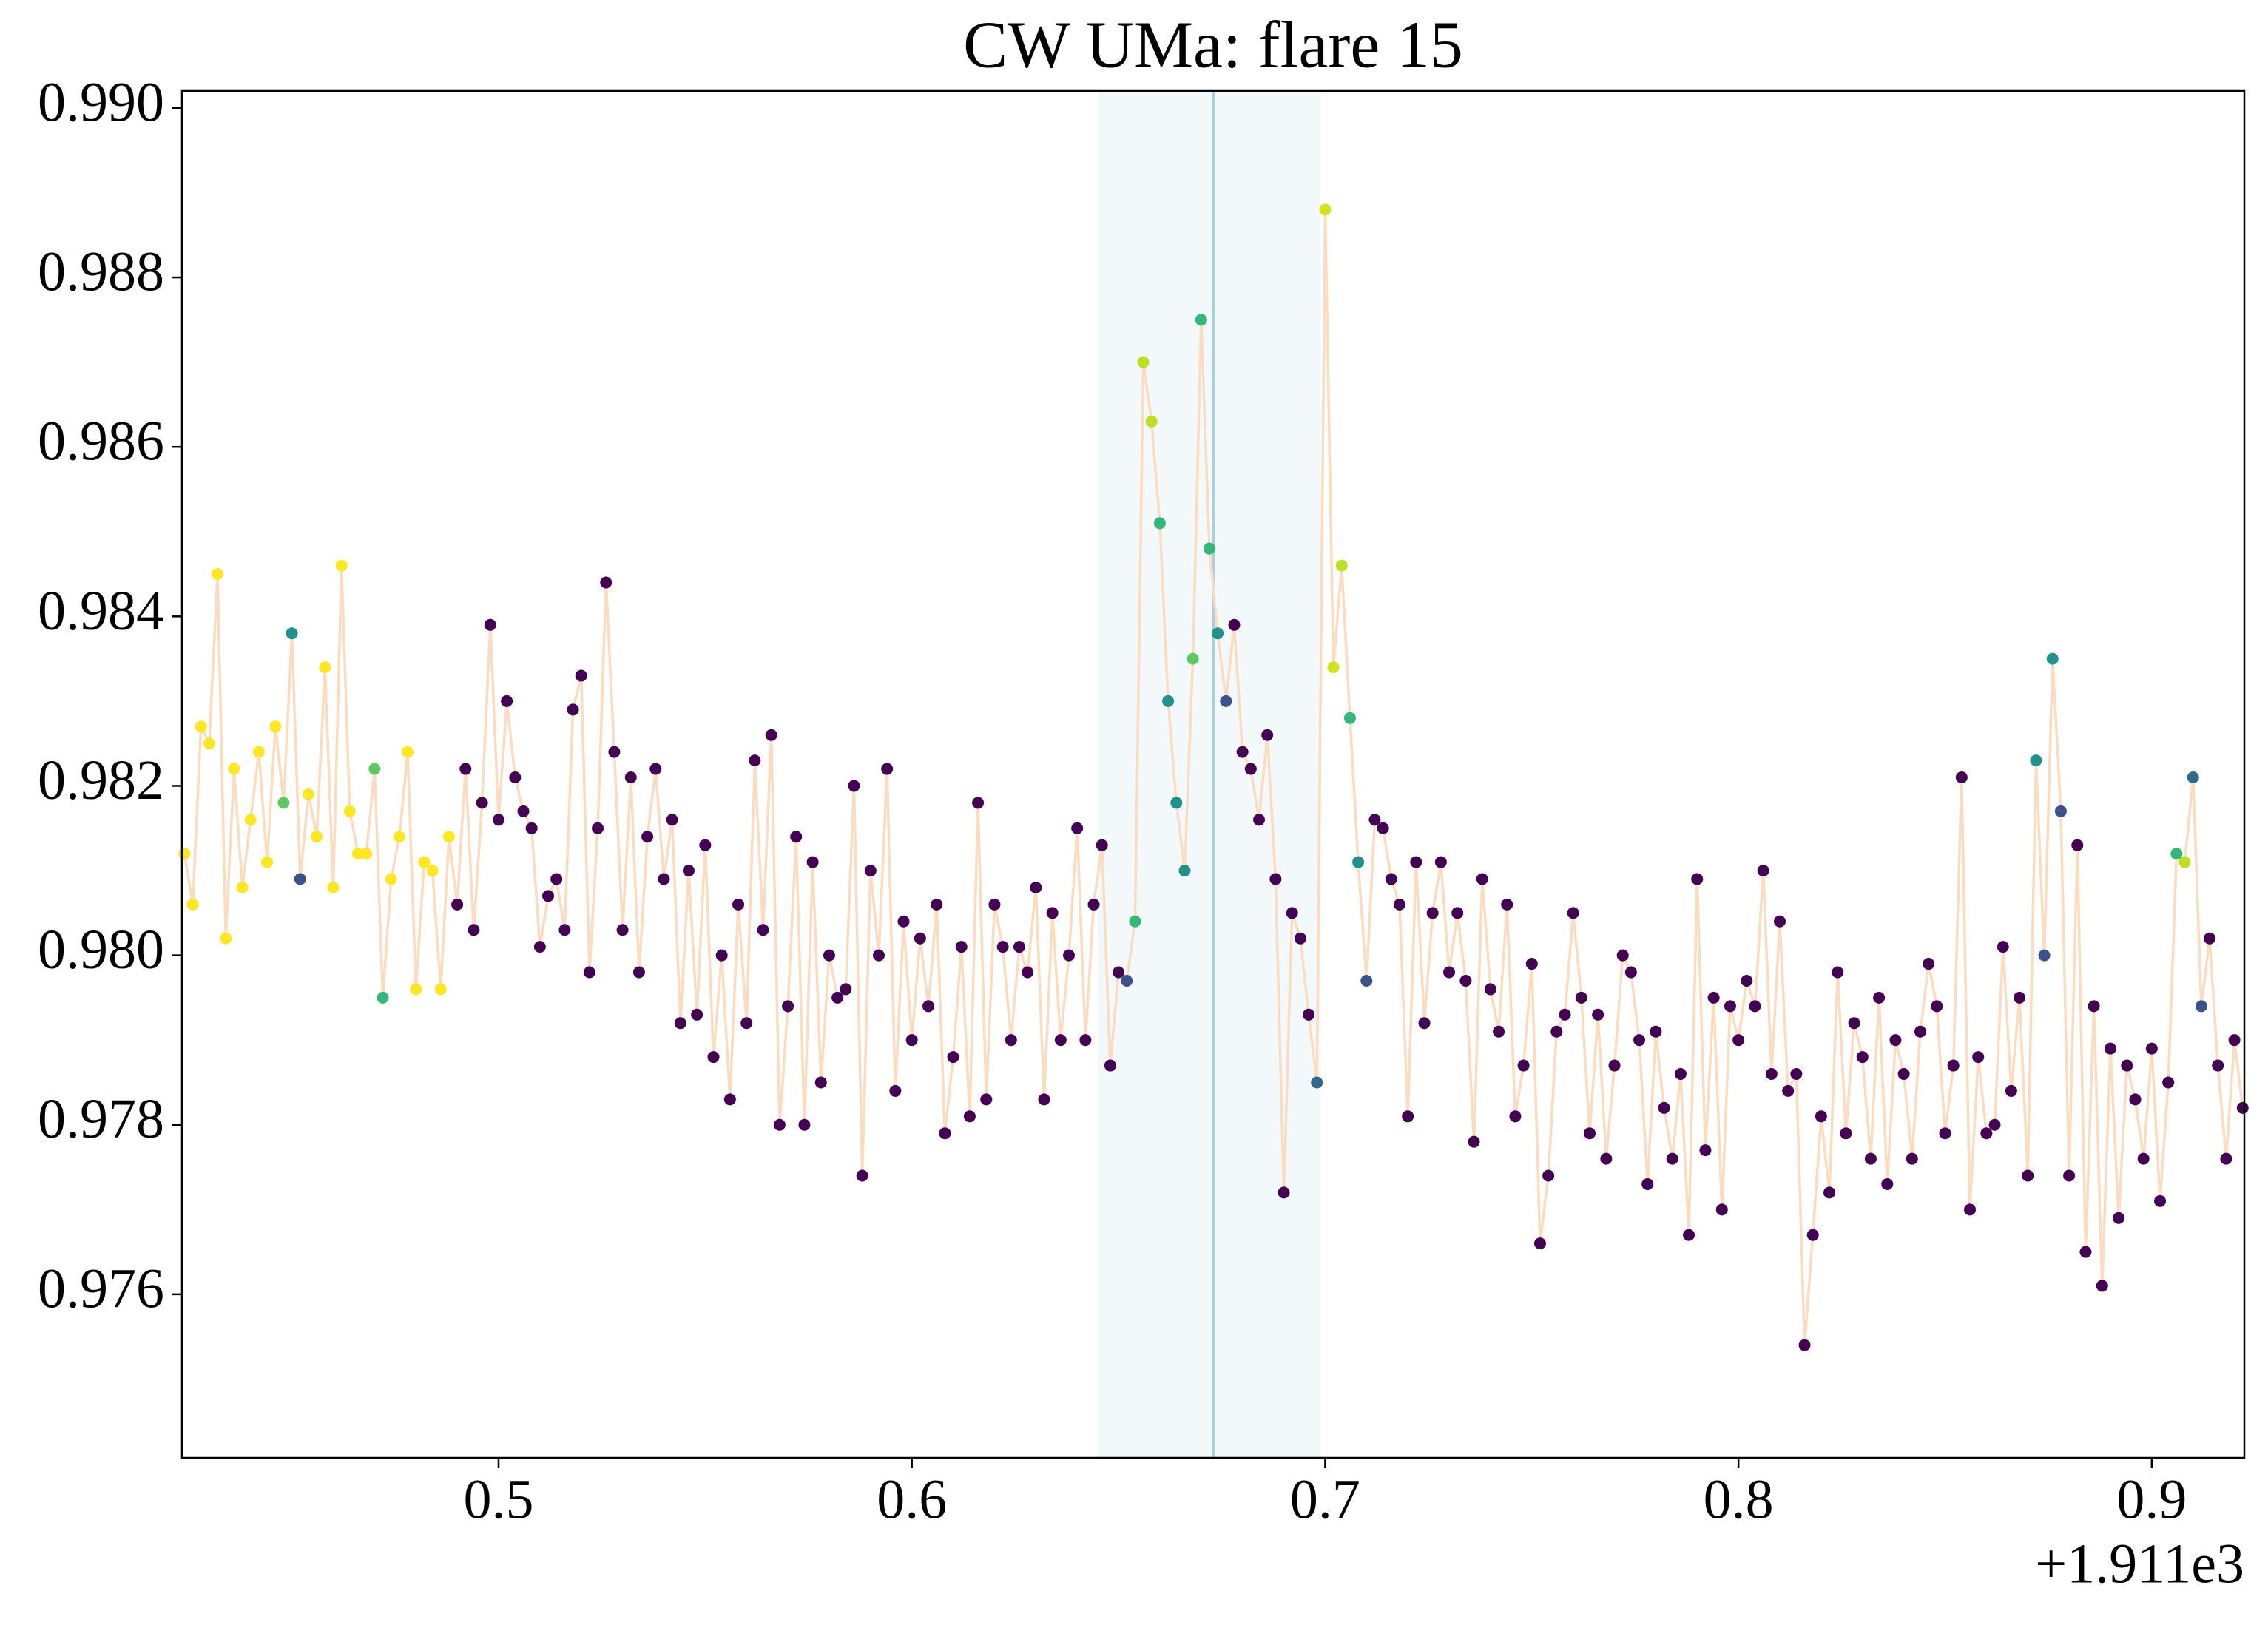  I want to click on chart-title: CW UMa: flare 15, so click(1213, 46).